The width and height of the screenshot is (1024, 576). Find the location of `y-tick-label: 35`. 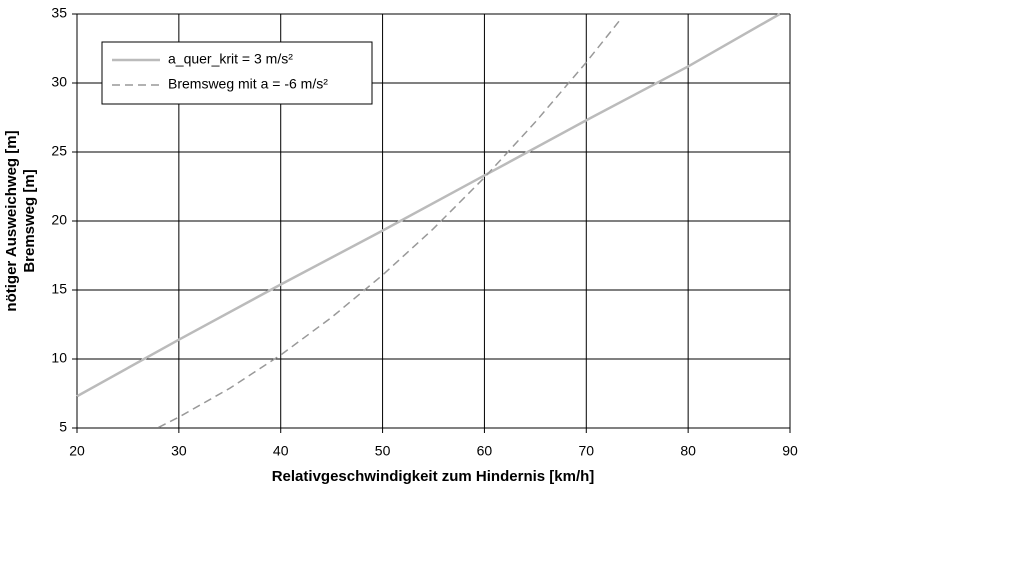

y-tick-label: 35 is located at coordinates (59, 13).